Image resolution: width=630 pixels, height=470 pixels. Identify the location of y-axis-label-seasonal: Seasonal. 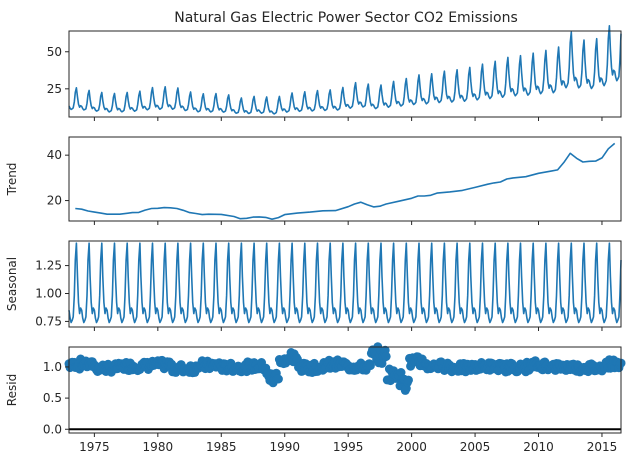
(12, 284).